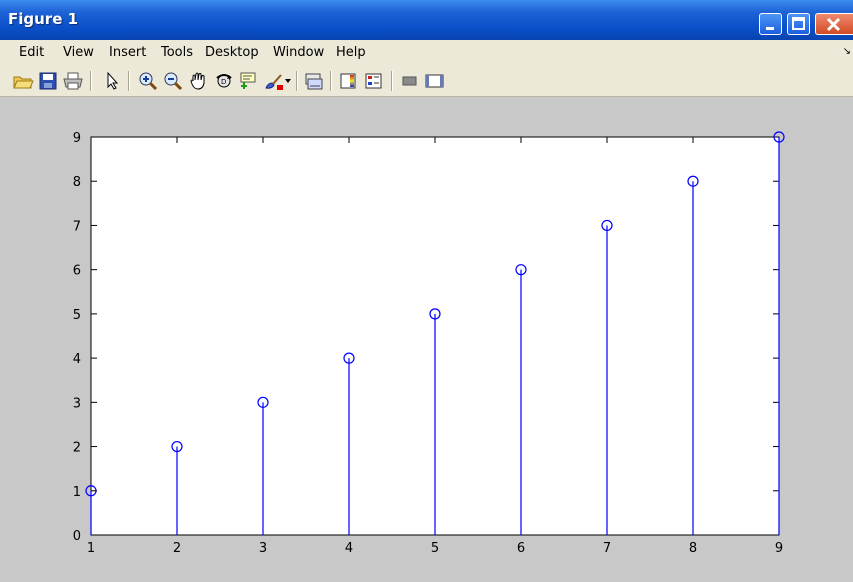 Image resolution: width=853 pixels, height=582 pixels. I want to click on close-icon, so click(833, 24).